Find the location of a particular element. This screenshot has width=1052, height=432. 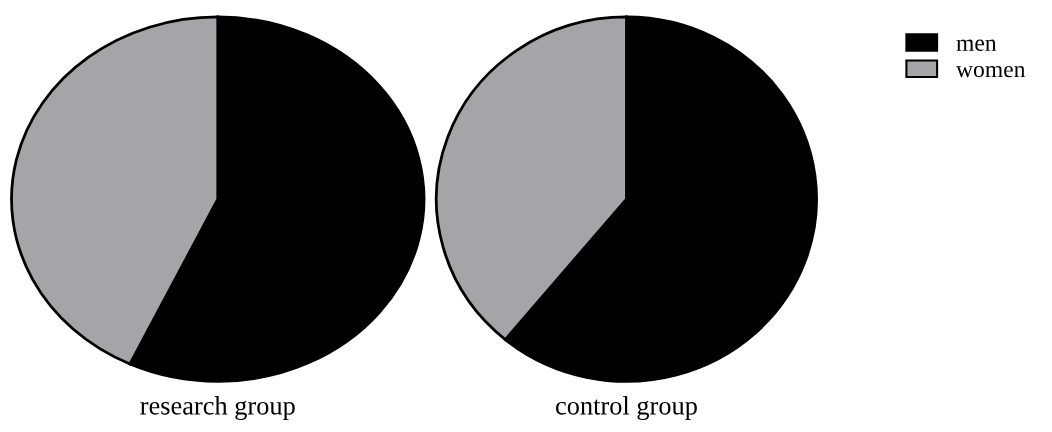

text: research group is located at coordinates (217, 408).